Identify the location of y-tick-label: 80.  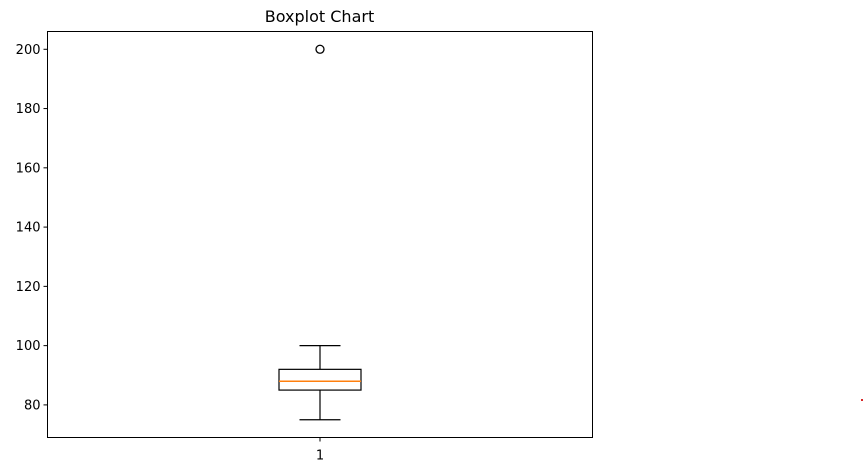
(32, 405).